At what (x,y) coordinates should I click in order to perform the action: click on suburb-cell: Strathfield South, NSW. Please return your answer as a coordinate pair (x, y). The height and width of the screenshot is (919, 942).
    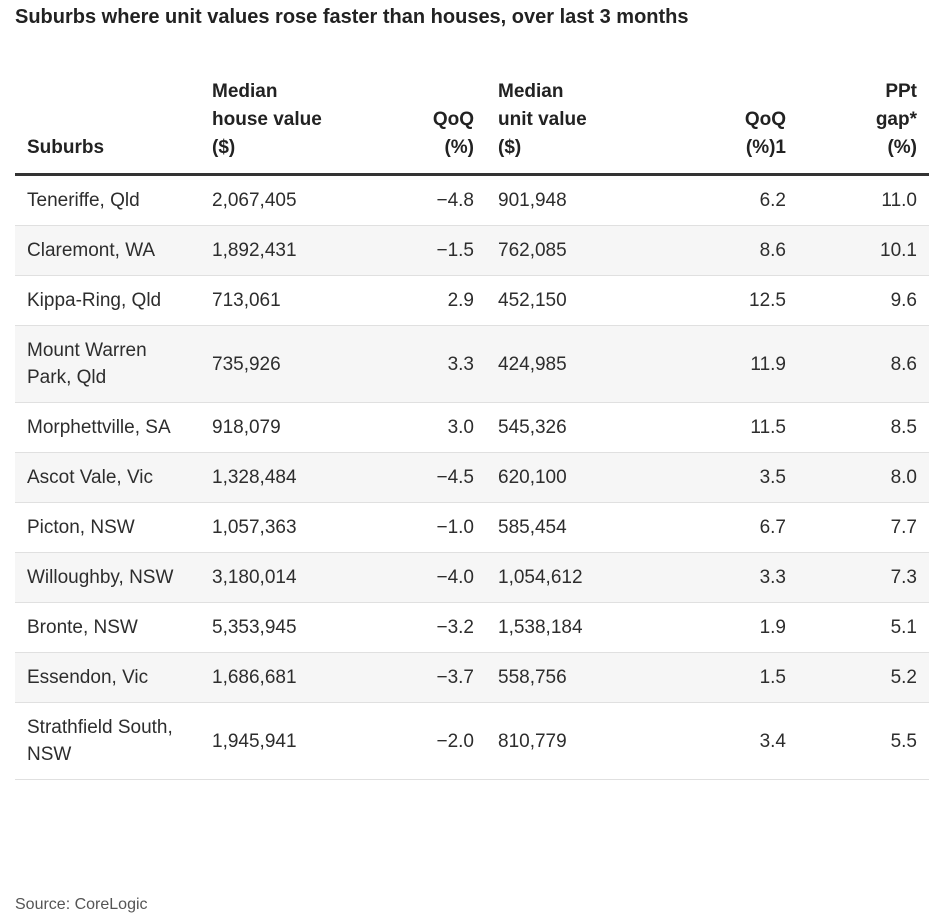
    Looking at the image, I should click on (107, 741).